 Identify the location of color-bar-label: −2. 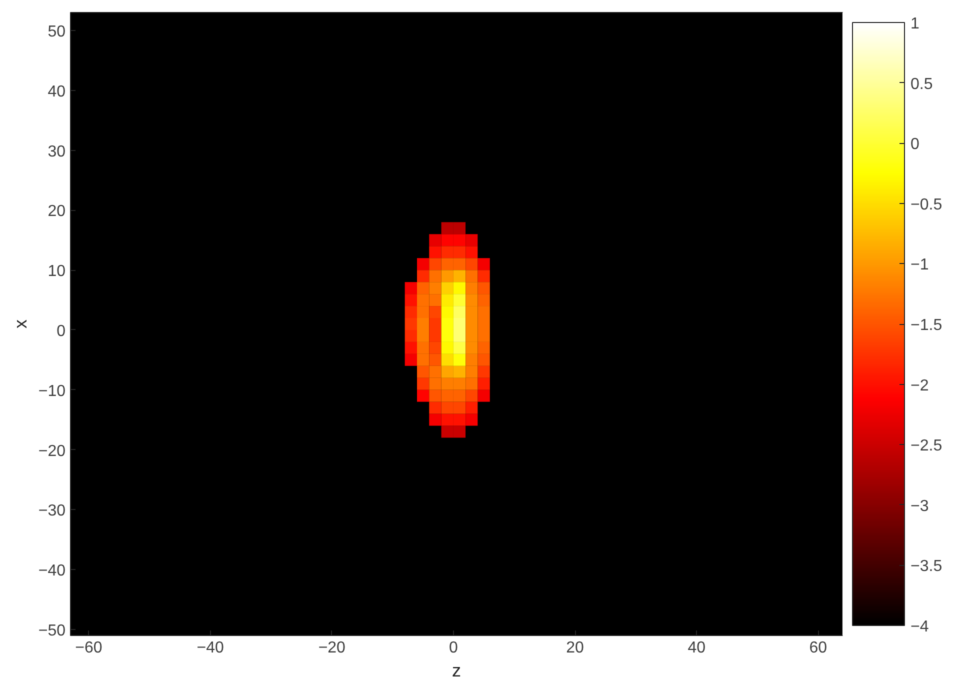
(919, 385).